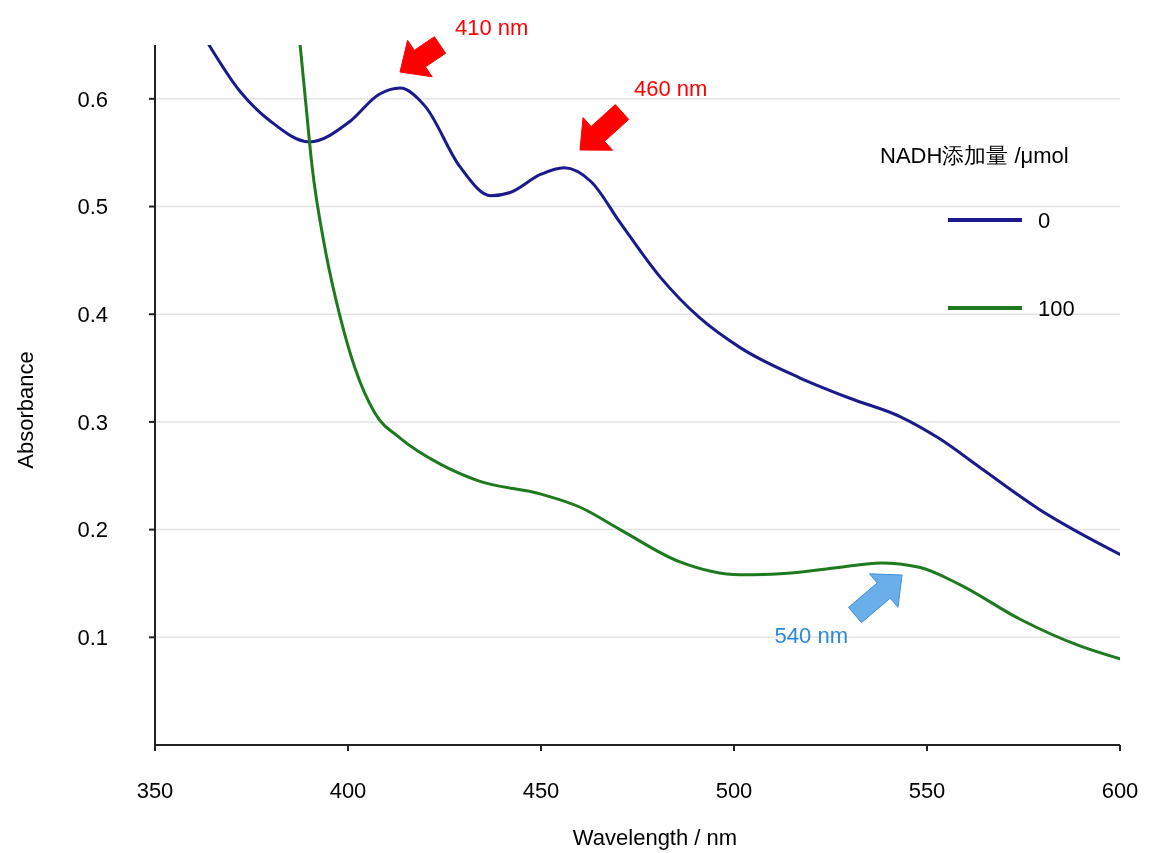 This screenshot has width=1152, height=853. I want to click on x-tick-label: 600, so click(1120, 790).